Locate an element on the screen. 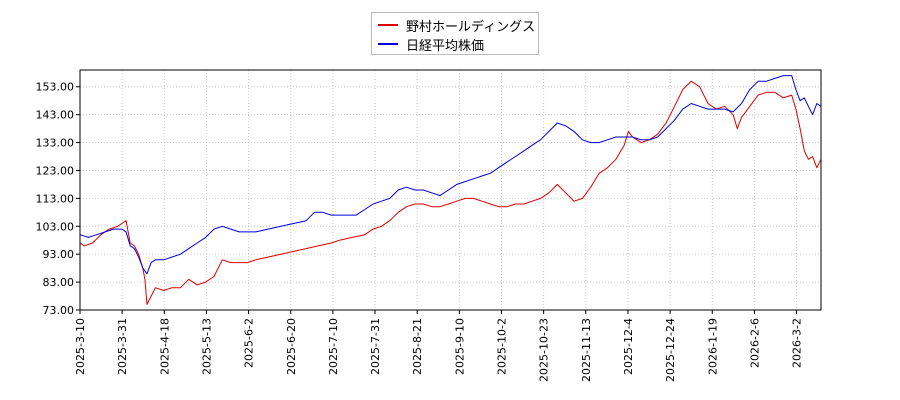  x-tick-label: 2026-1-19 is located at coordinates (712, 346).